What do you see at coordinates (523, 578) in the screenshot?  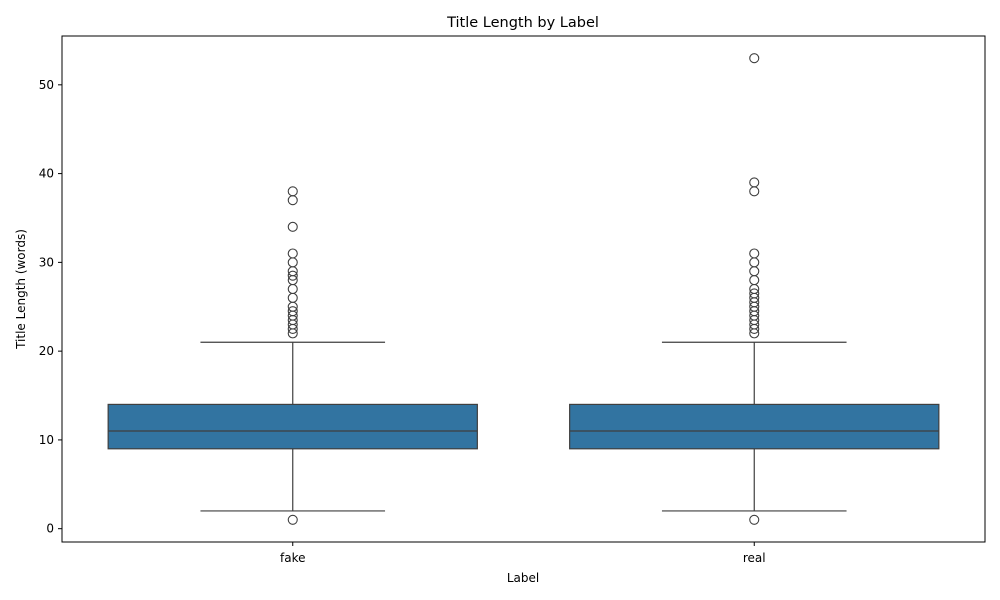 I see `x-axis-label: Label` at bounding box center [523, 578].